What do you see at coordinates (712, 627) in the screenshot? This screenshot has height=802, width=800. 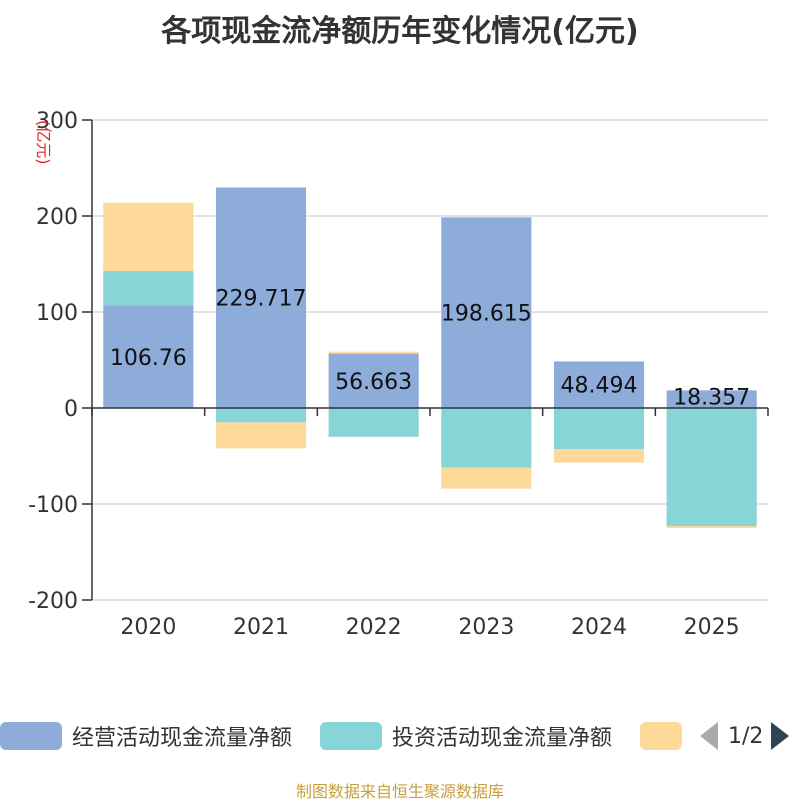 I see `x-tick-label: 2025` at bounding box center [712, 627].